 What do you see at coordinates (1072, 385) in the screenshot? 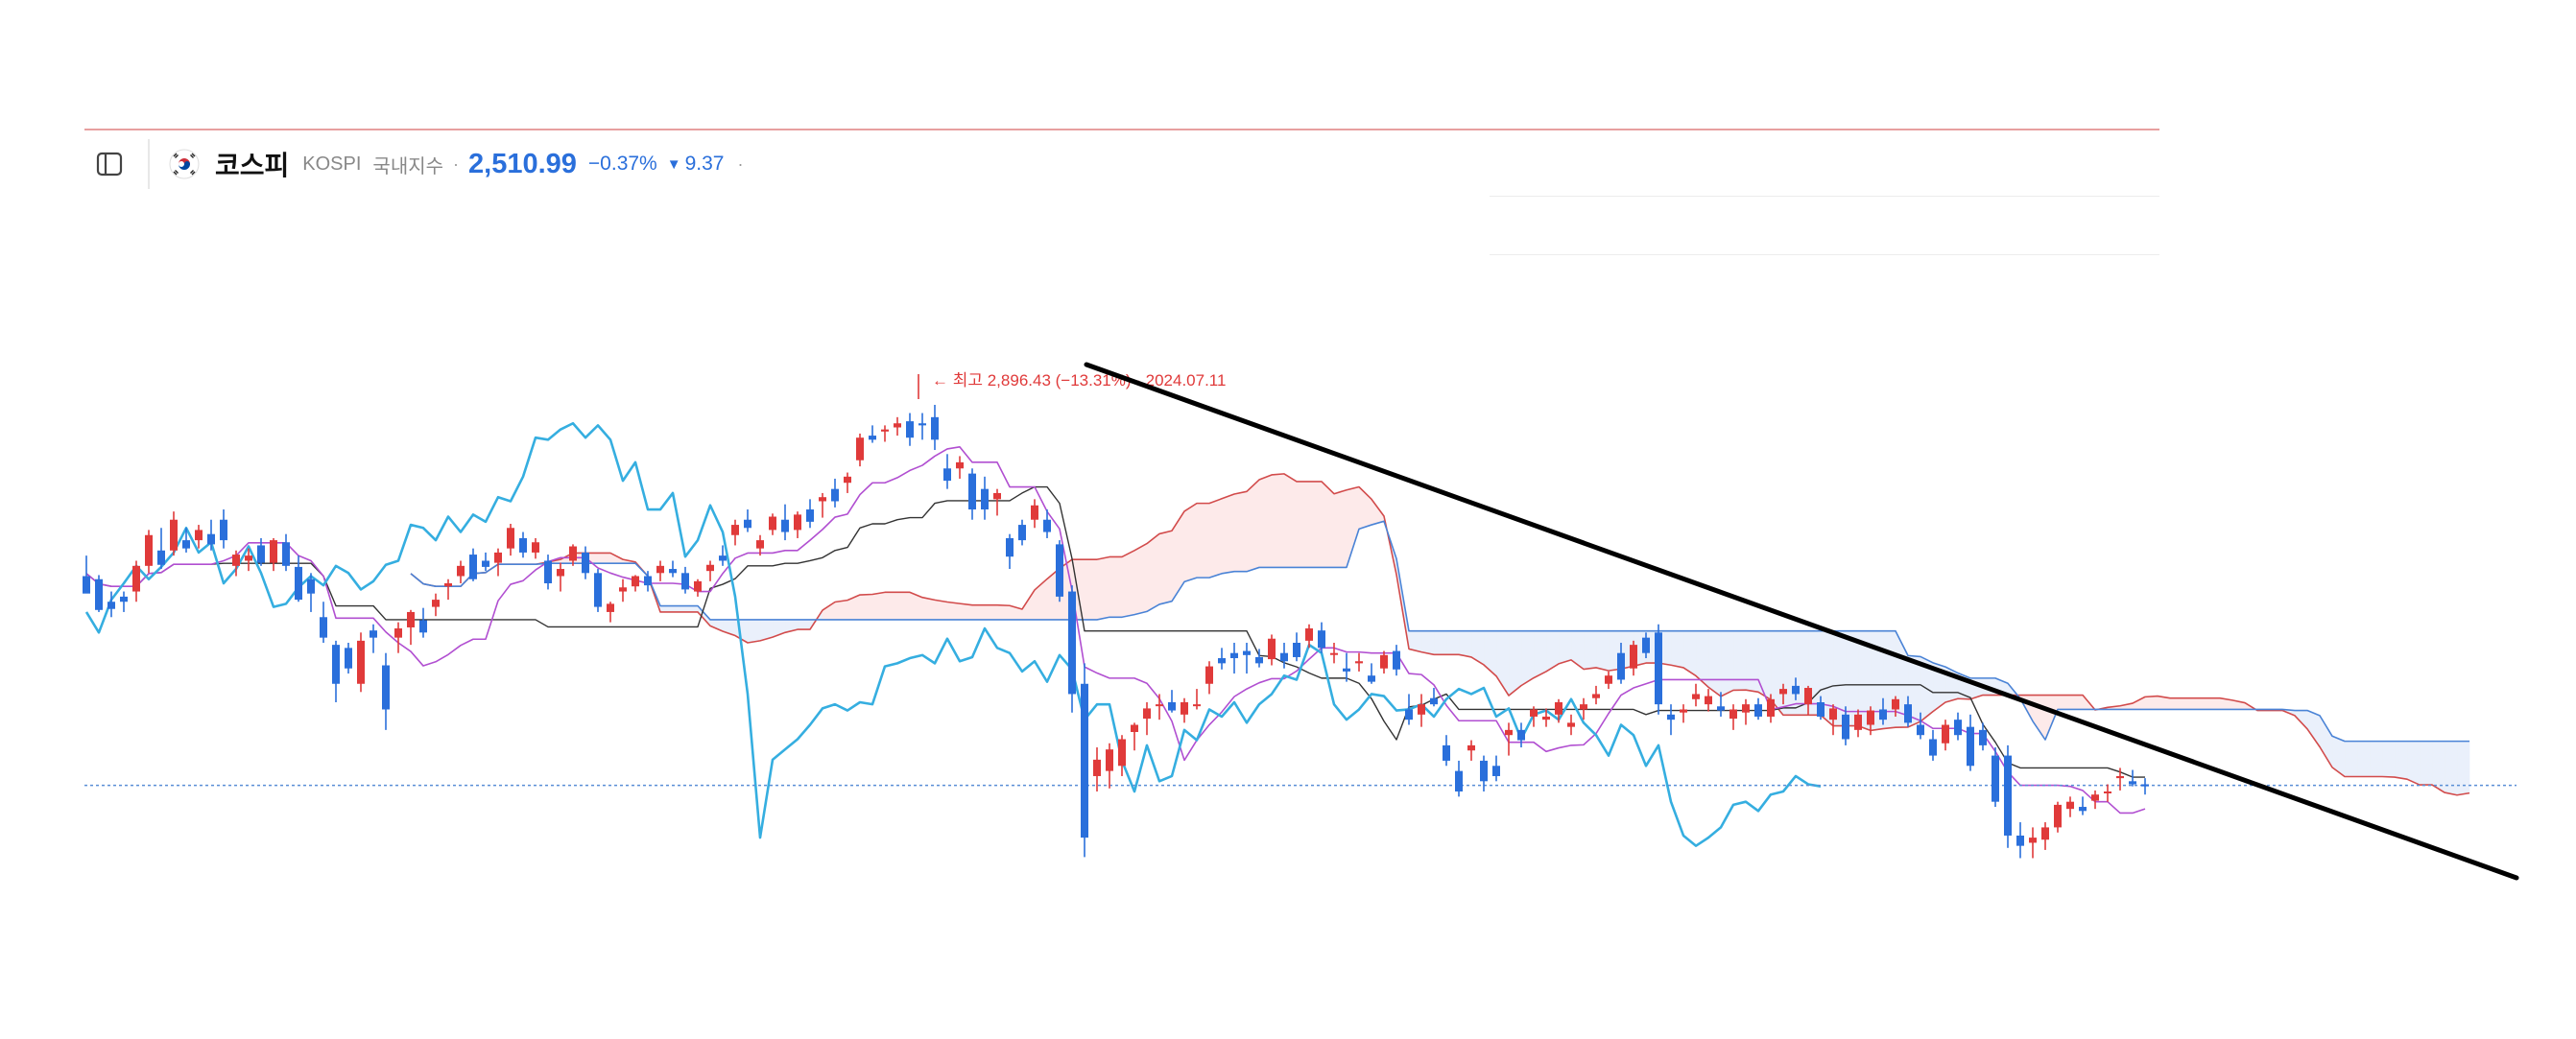
I see `high-annotation: ← 최고 2,896.43 (−13.31%) · 2024.07.11` at bounding box center [1072, 385].